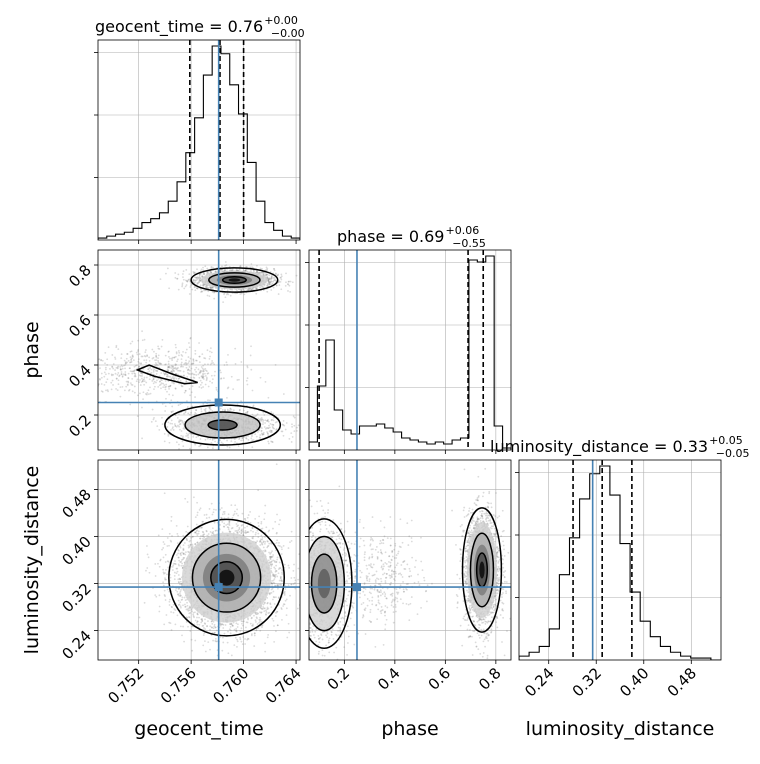 This screenshot has width=760, height=764. What do you see at coordinates (235, 279) in the screenshot?
I see `density-fill` at bounding box center [235, 279].